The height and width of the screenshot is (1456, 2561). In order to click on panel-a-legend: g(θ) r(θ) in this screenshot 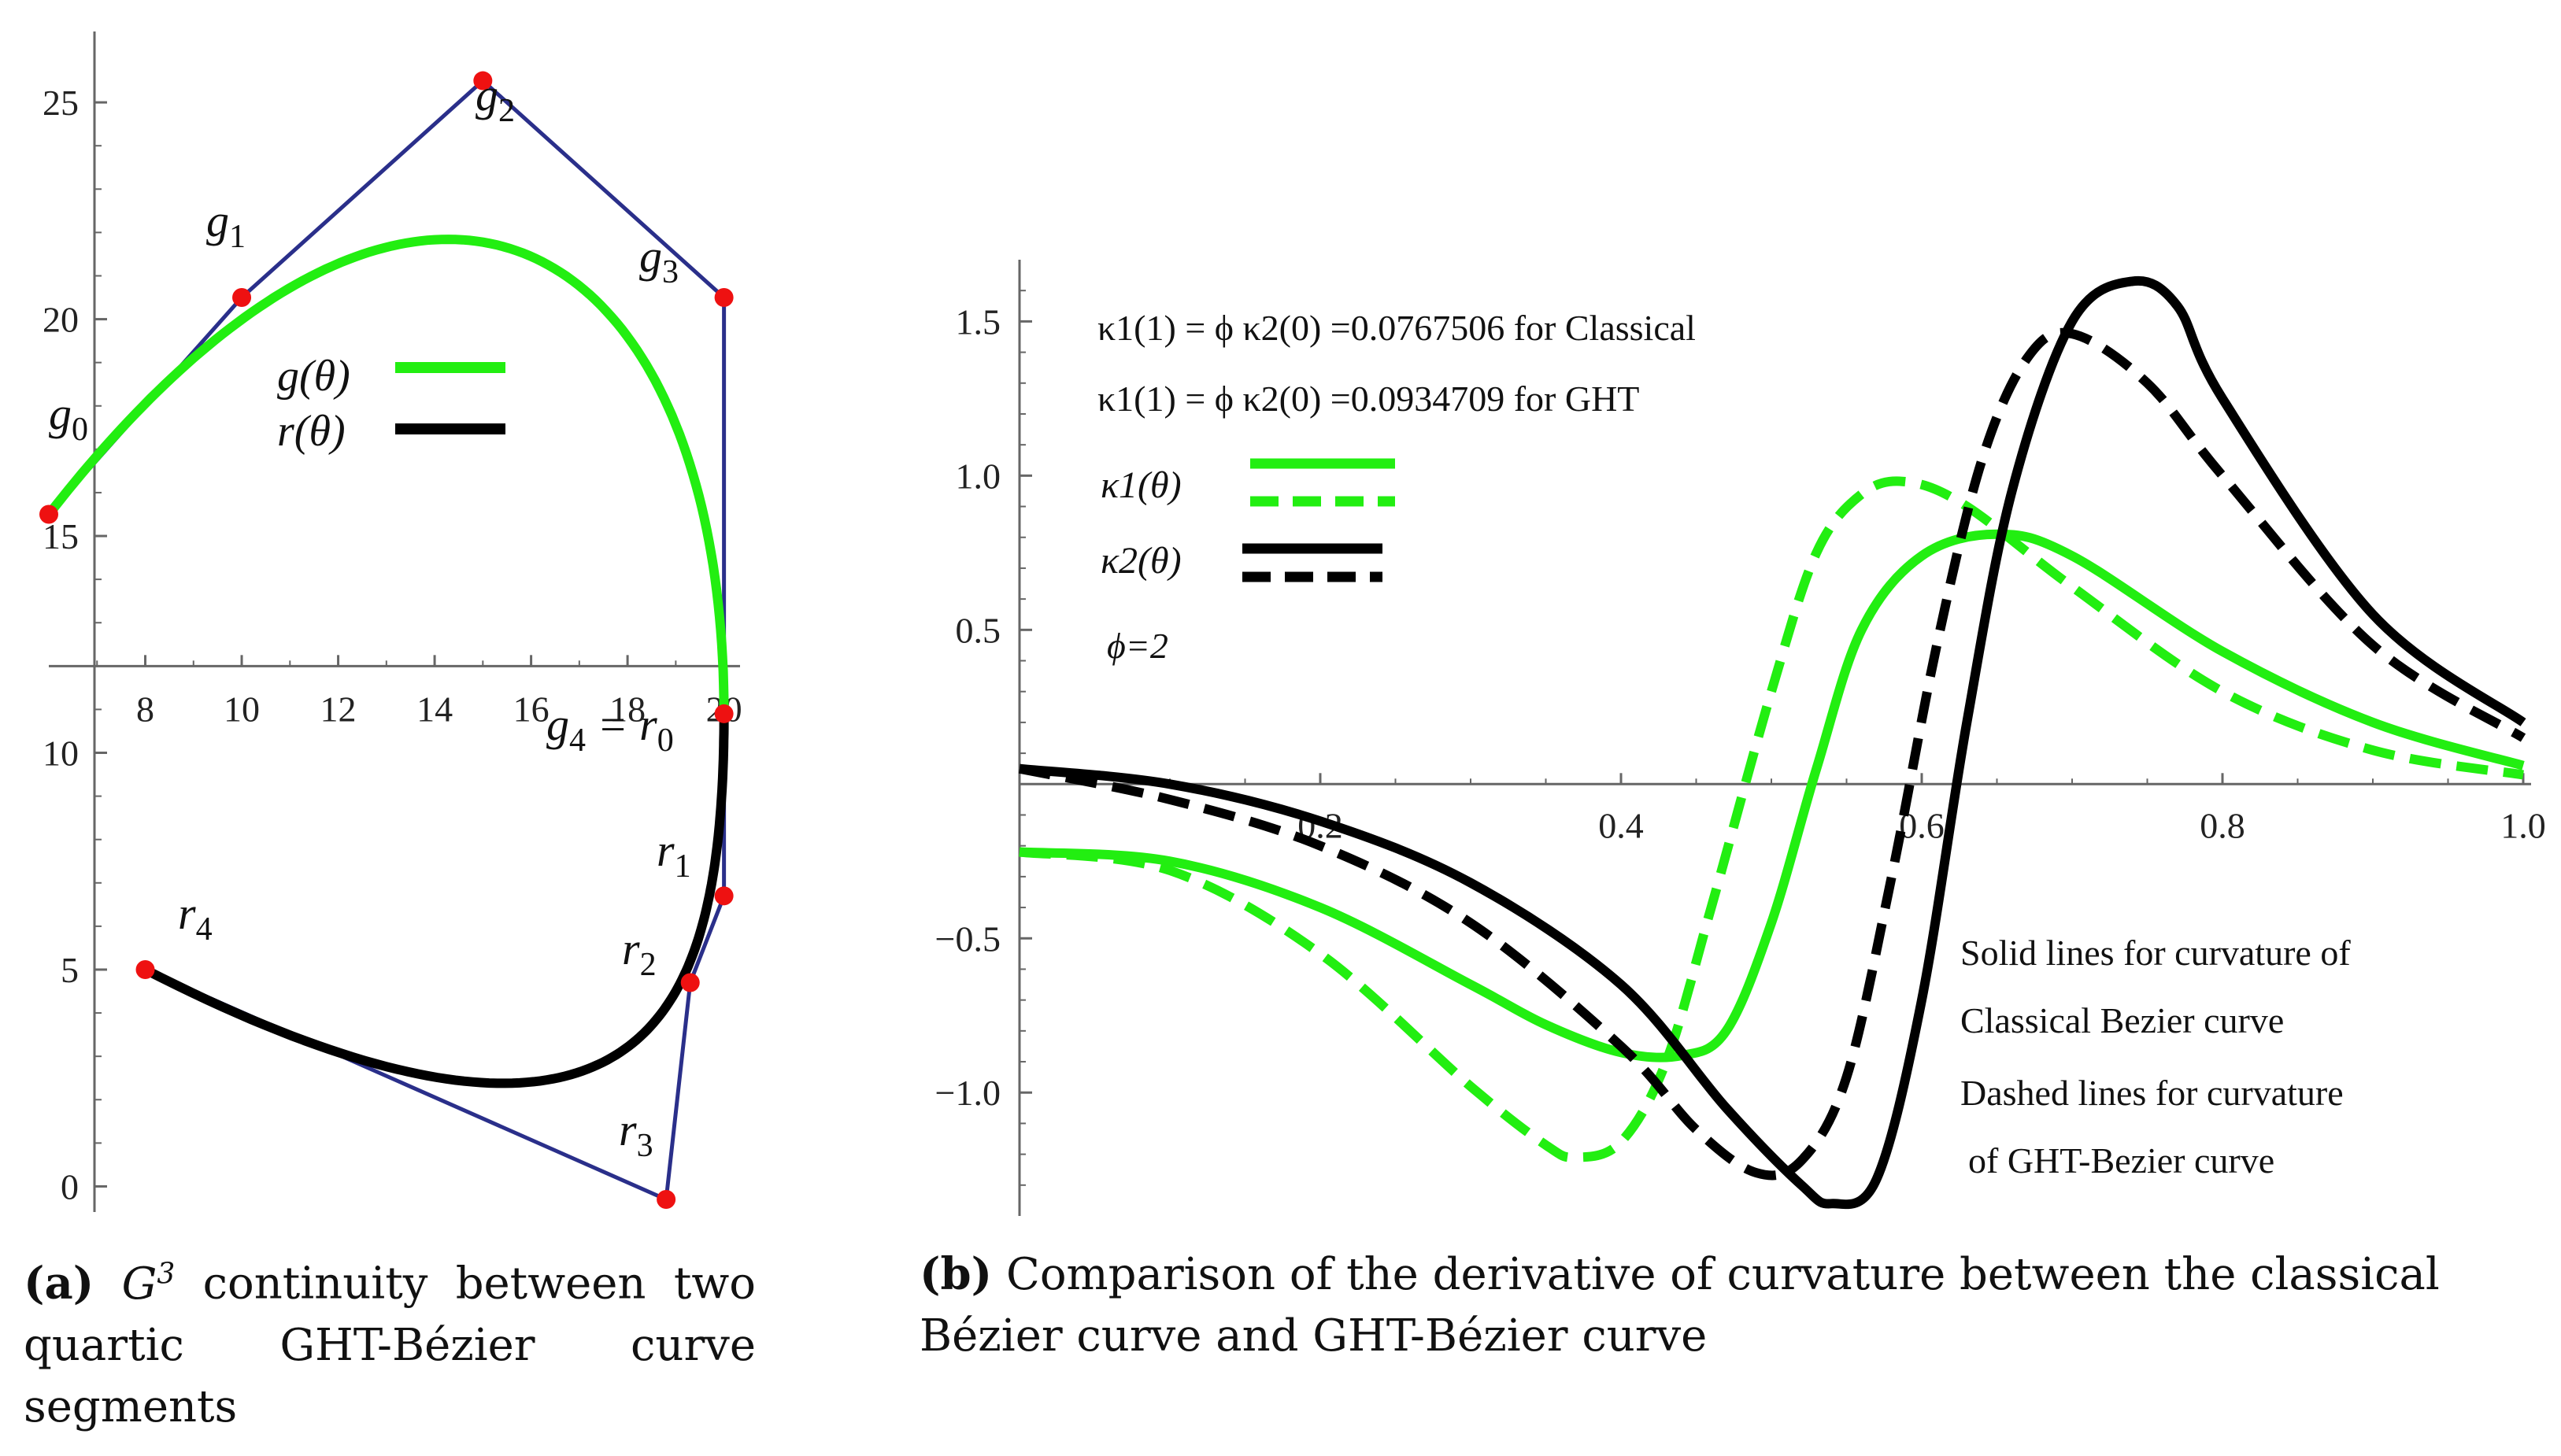, I will do `click(391, 404)`.